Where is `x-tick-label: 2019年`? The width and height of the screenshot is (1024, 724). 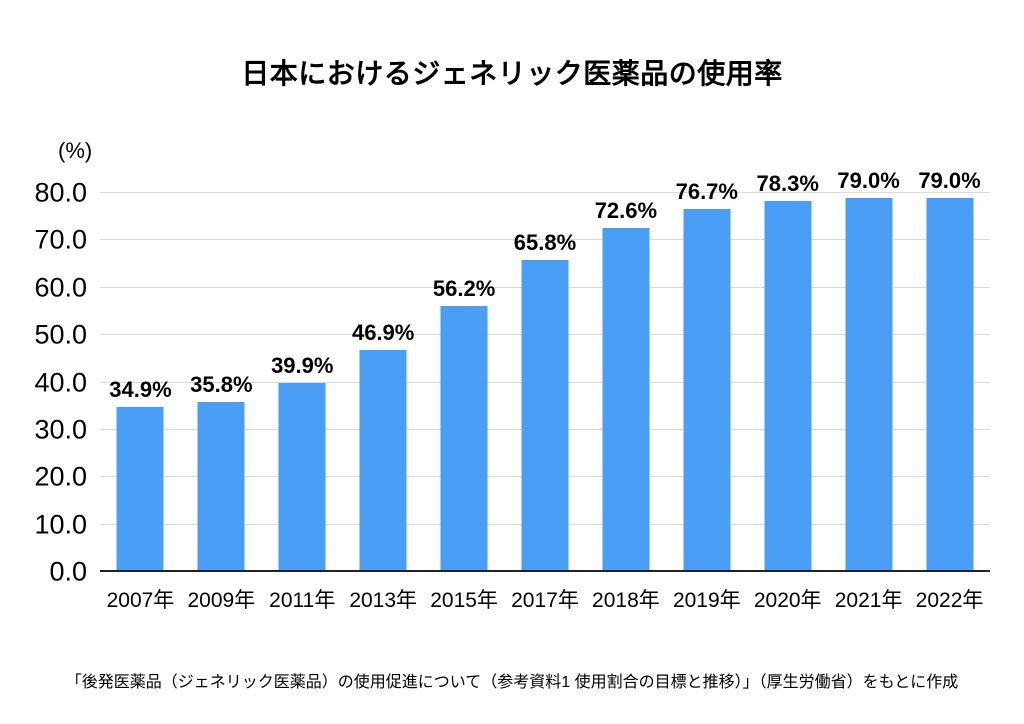
x-tick-label: 2019年 is located at coordinates (706, 600).